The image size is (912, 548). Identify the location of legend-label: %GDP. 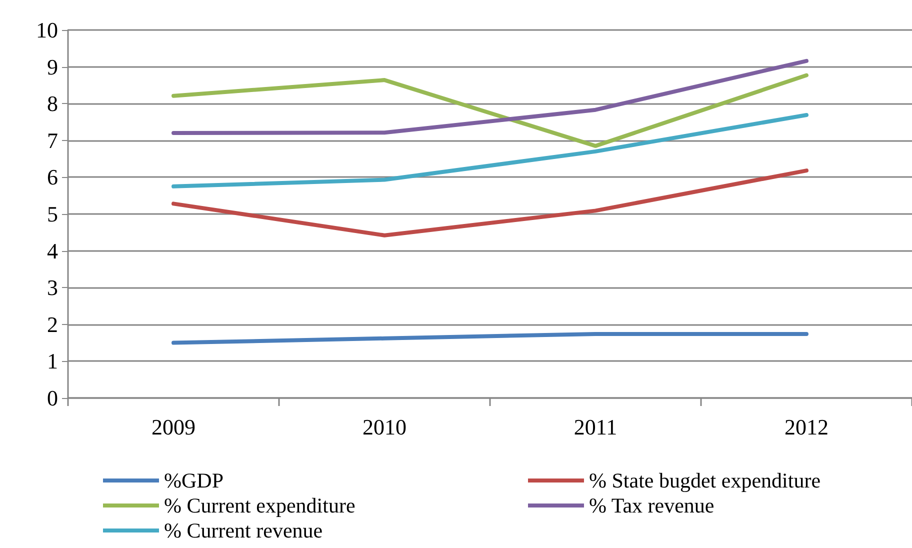
(194, 480).